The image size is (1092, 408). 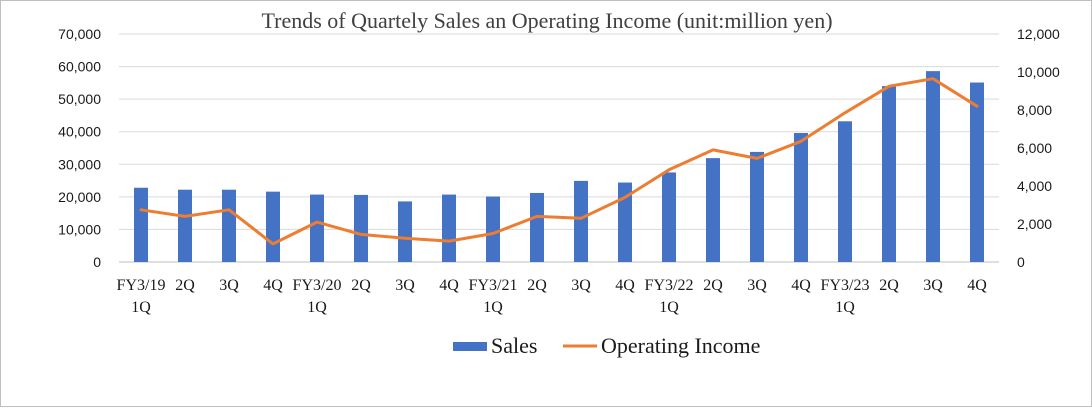 I want to click on left-tick-label: 40,000, so click(x=79, y=132).